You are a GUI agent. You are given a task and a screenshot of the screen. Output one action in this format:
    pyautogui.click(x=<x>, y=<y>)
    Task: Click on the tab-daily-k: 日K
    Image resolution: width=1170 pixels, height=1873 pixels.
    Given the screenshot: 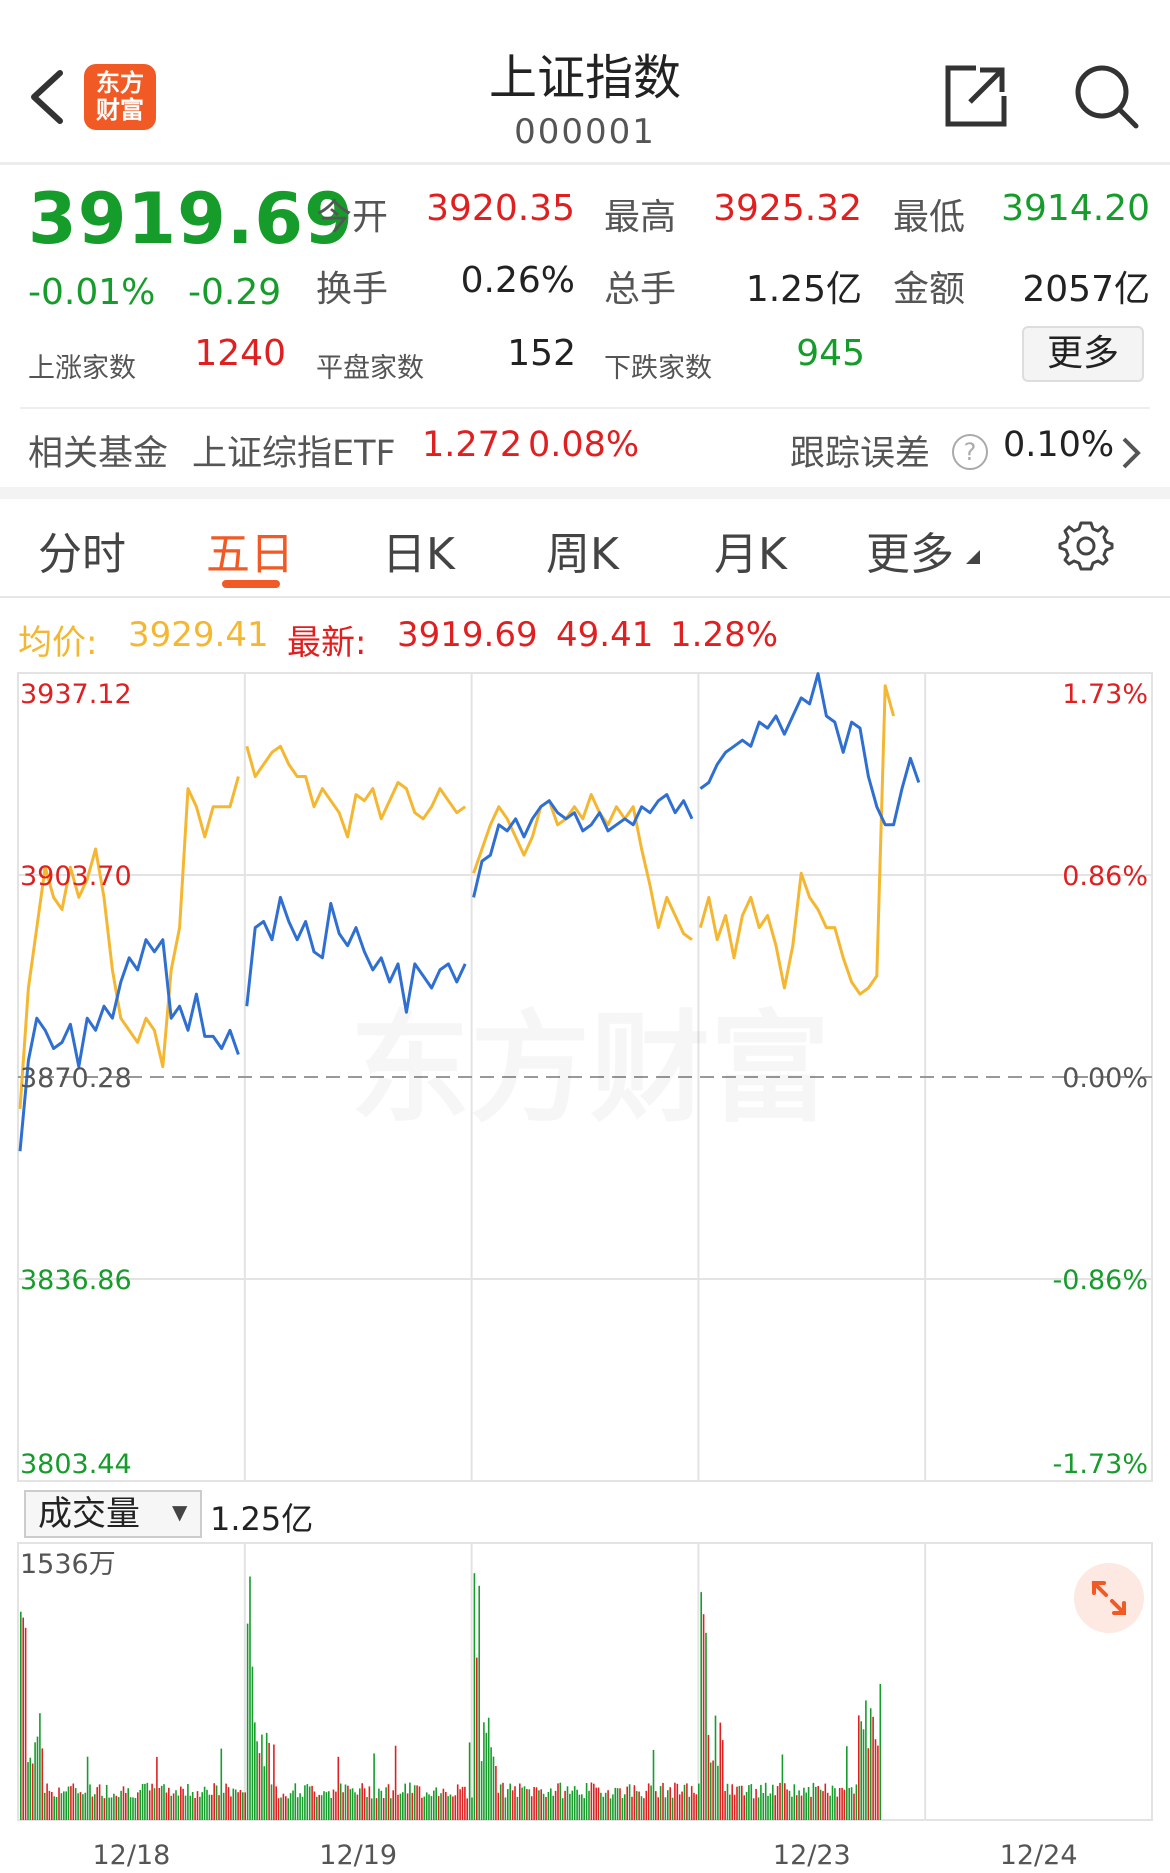 What is the action you would take?
    pyautogui.click(x=418, y=554)
    